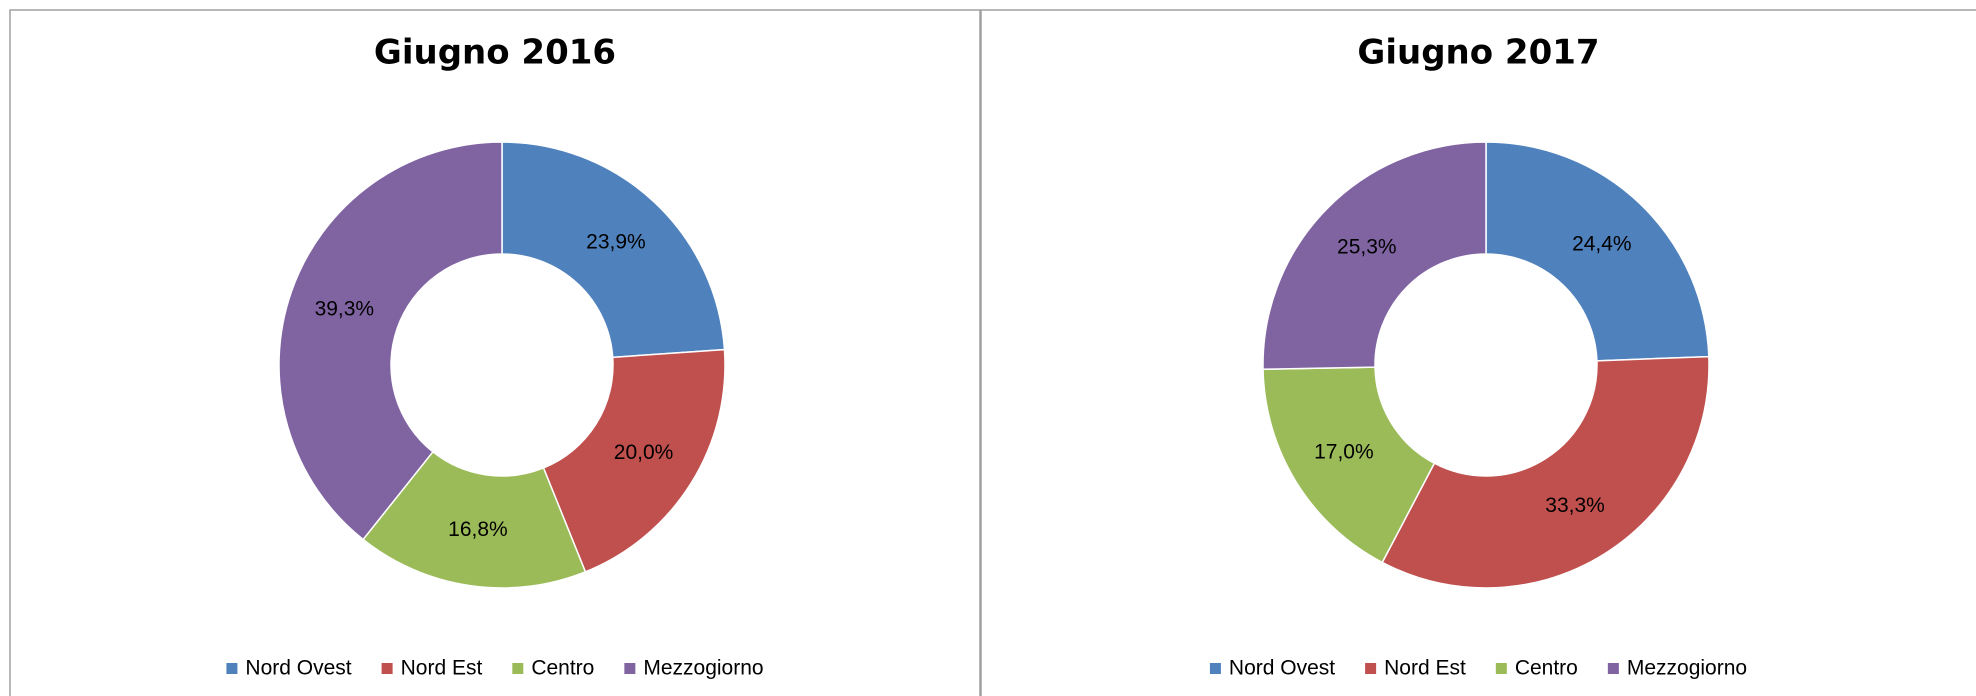 The height and width of the screenshot is (696, 1976). Describe the element at coordinates (1478, 53) in the screenshot. I see `chart-title: Giugno 2017` at that location.